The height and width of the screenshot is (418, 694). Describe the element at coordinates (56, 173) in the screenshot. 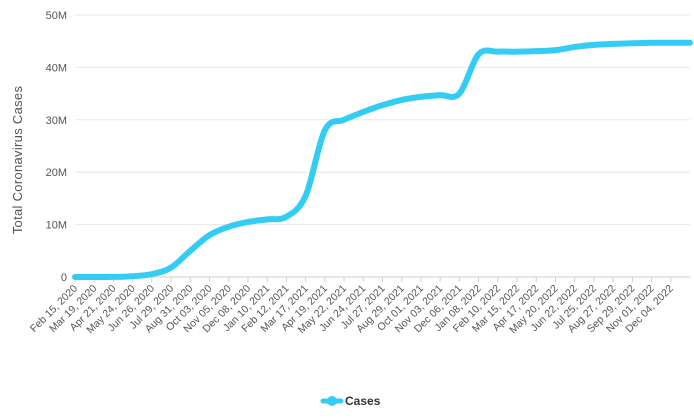

I see `y-tick-label: 20M` at that location.